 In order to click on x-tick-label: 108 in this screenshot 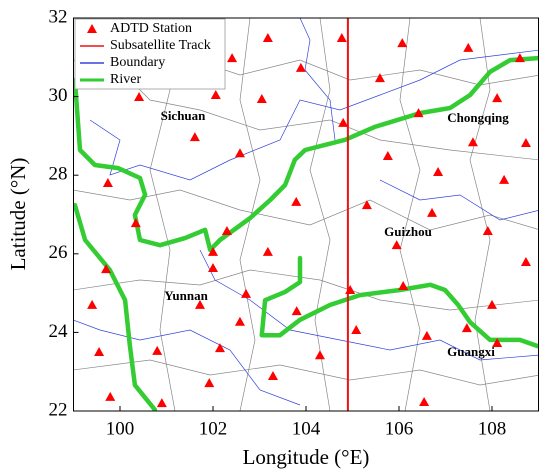, I will do `click(492, 428)`.